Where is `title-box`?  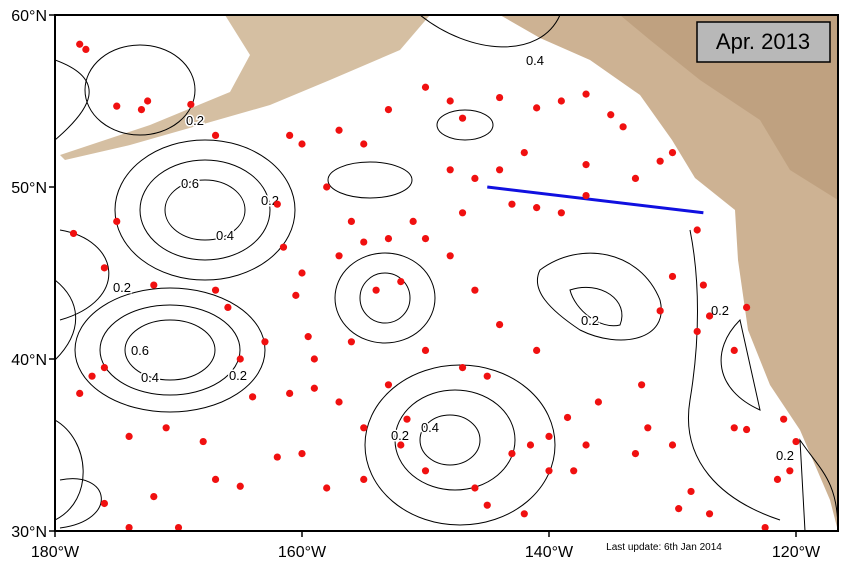
title-box is located at coordinates (763, 42).